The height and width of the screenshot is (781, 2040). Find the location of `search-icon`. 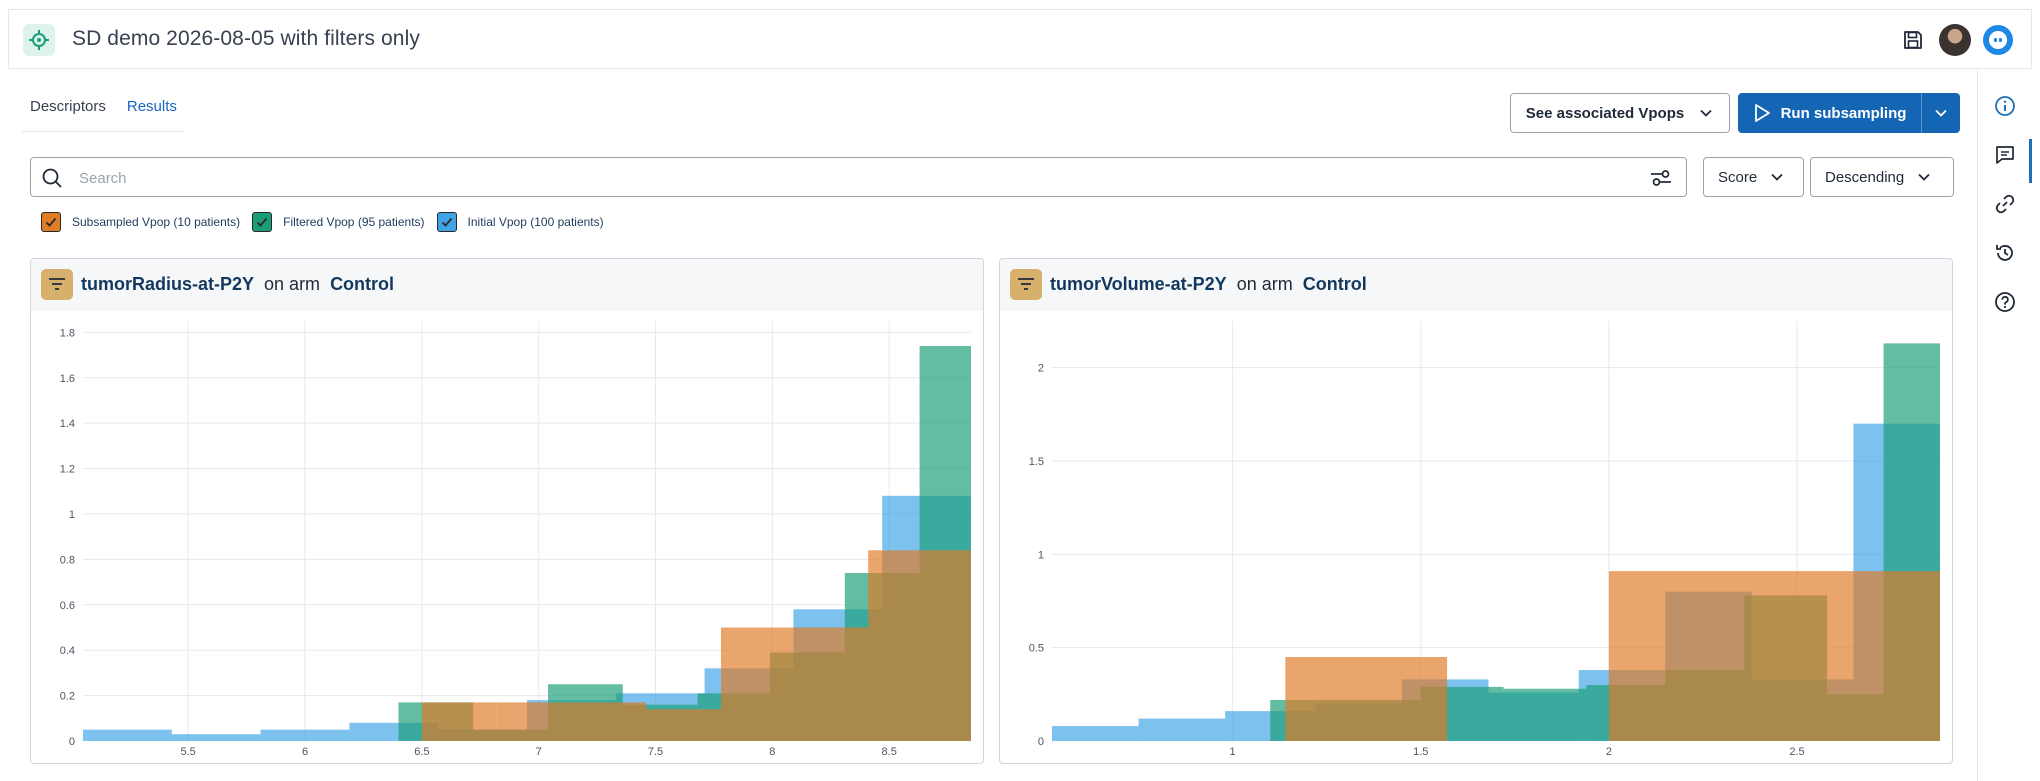

search-icon is located at coordinates (52, 178).